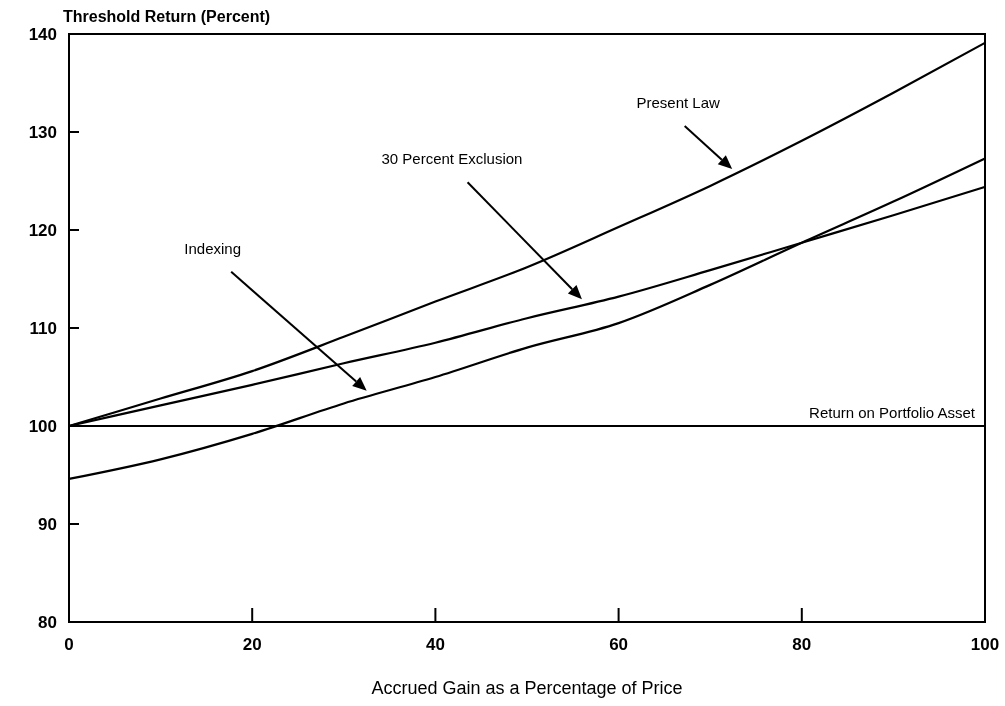 The height and width of the screenshot is (706, 1005). What do you see at coordinates (892, 412) in the screenshot?
I see `ref-line-label: Return on Portfolio Asset` at bounding box center [892, 412].